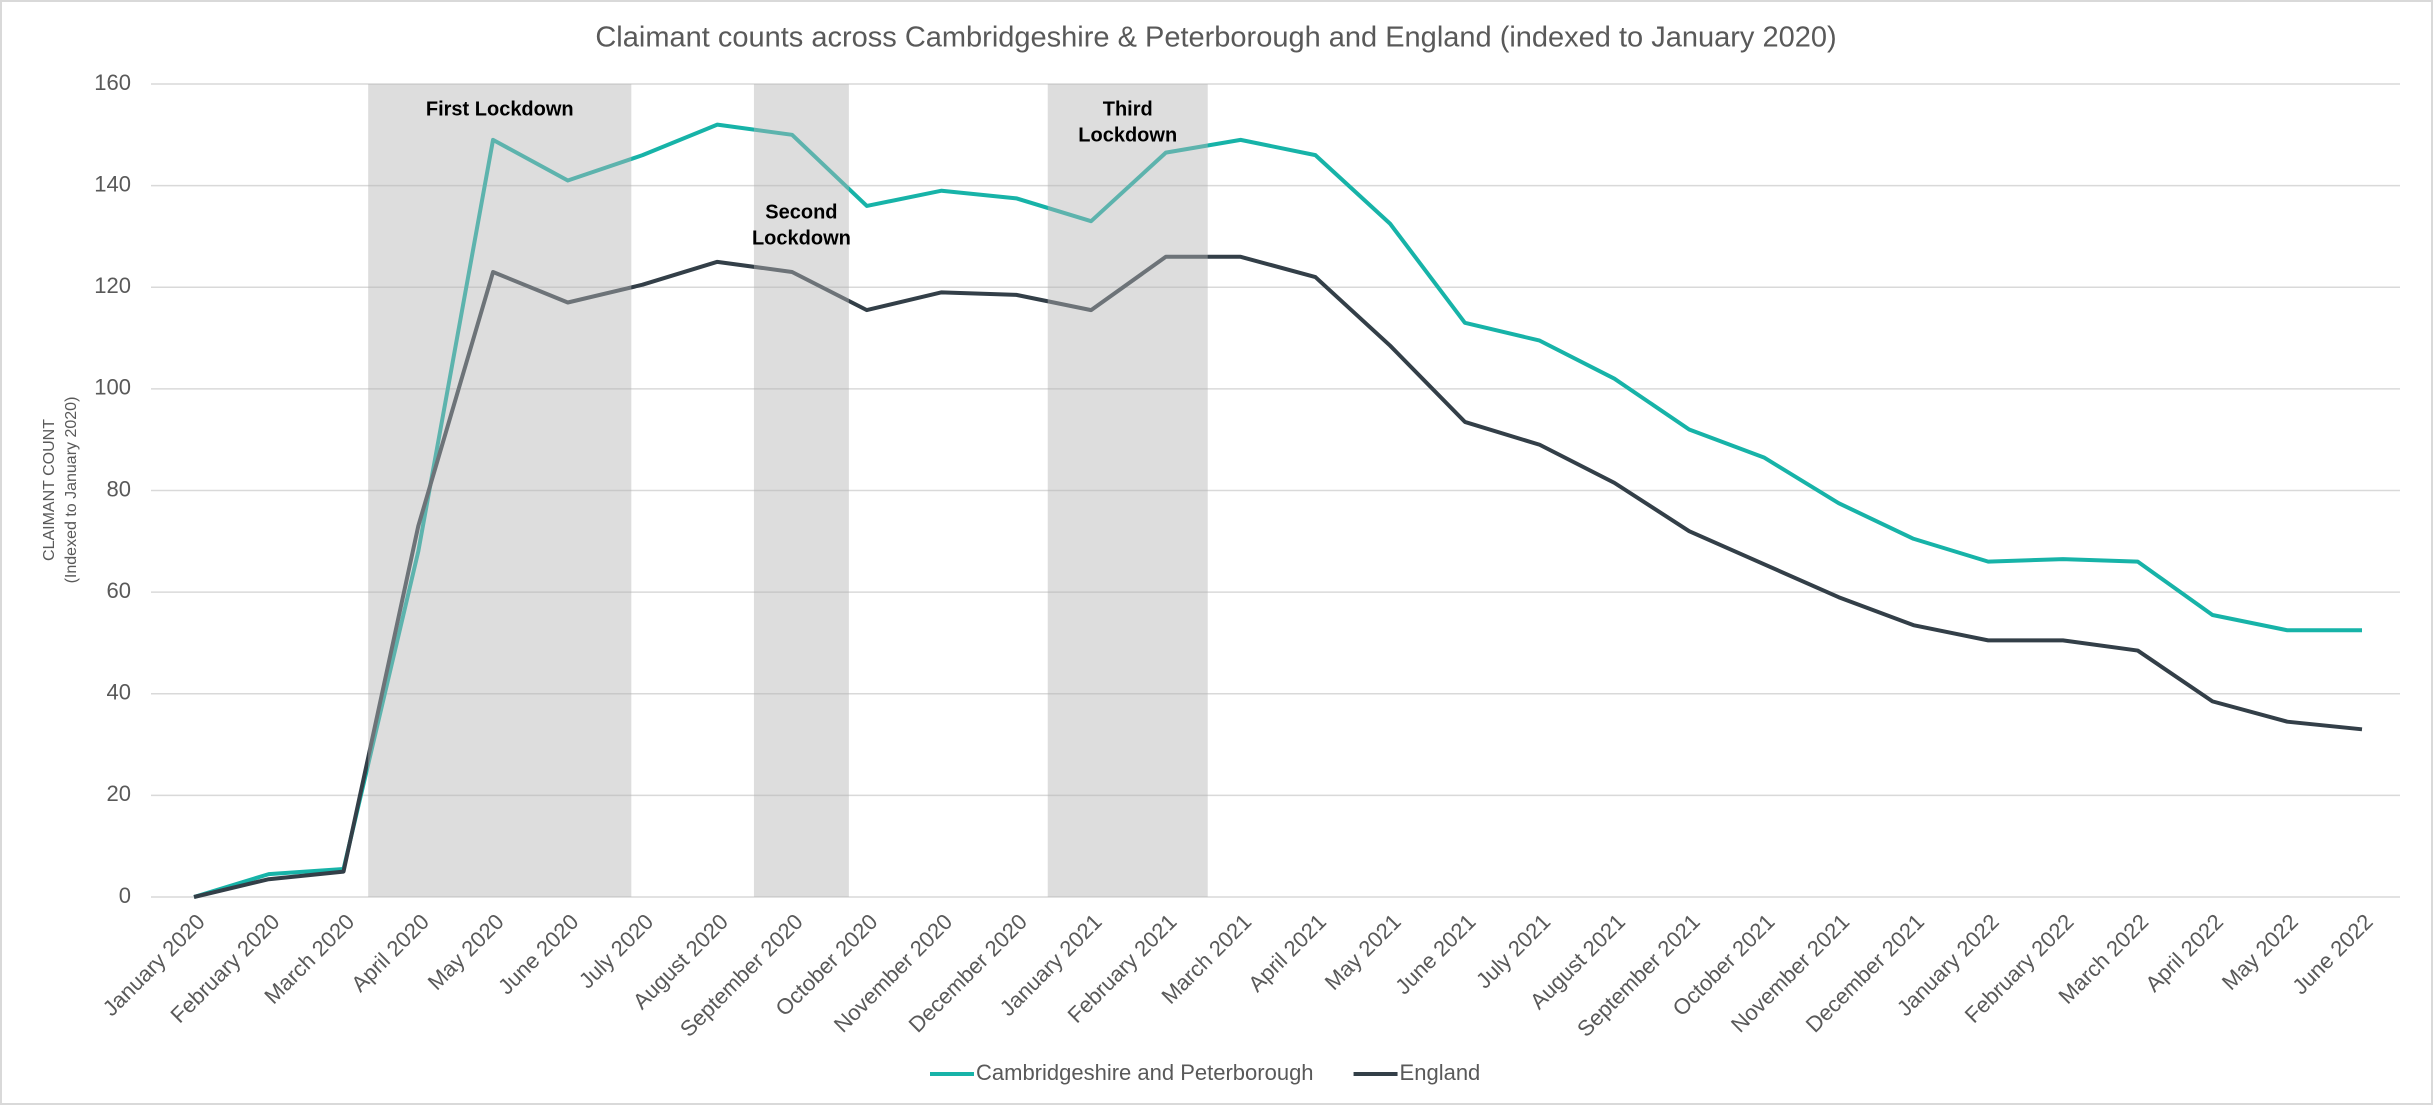  Describe the element at coordinates (112, 285) in the screenshot. I see `y-tick-label: 120` at that location.